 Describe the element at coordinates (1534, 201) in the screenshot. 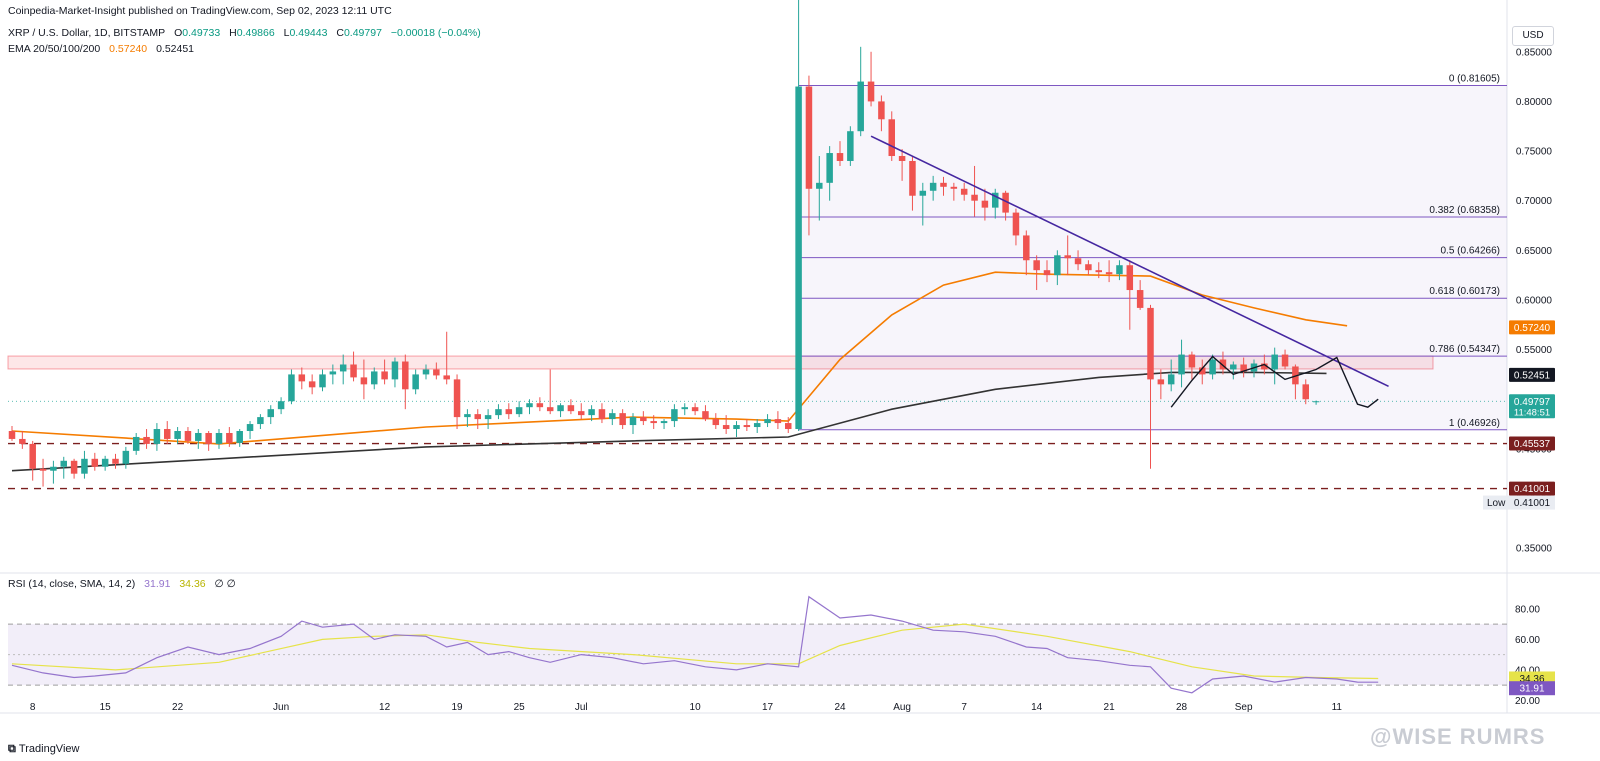

I see `price-tick-label: 0.70000` at that location.